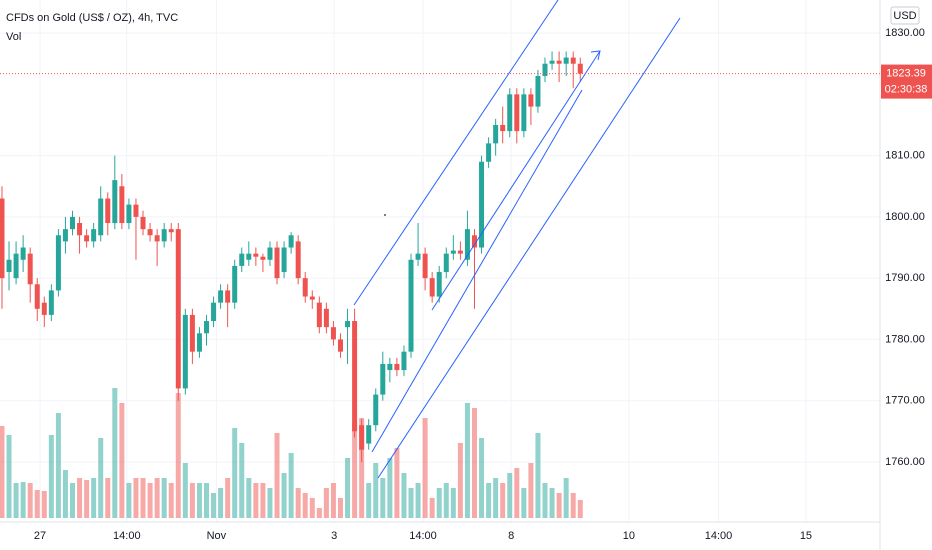  Describe the element at coordinates (905, 462) in the screenshot. I see `y-tick-label: 1760.00` at that location.